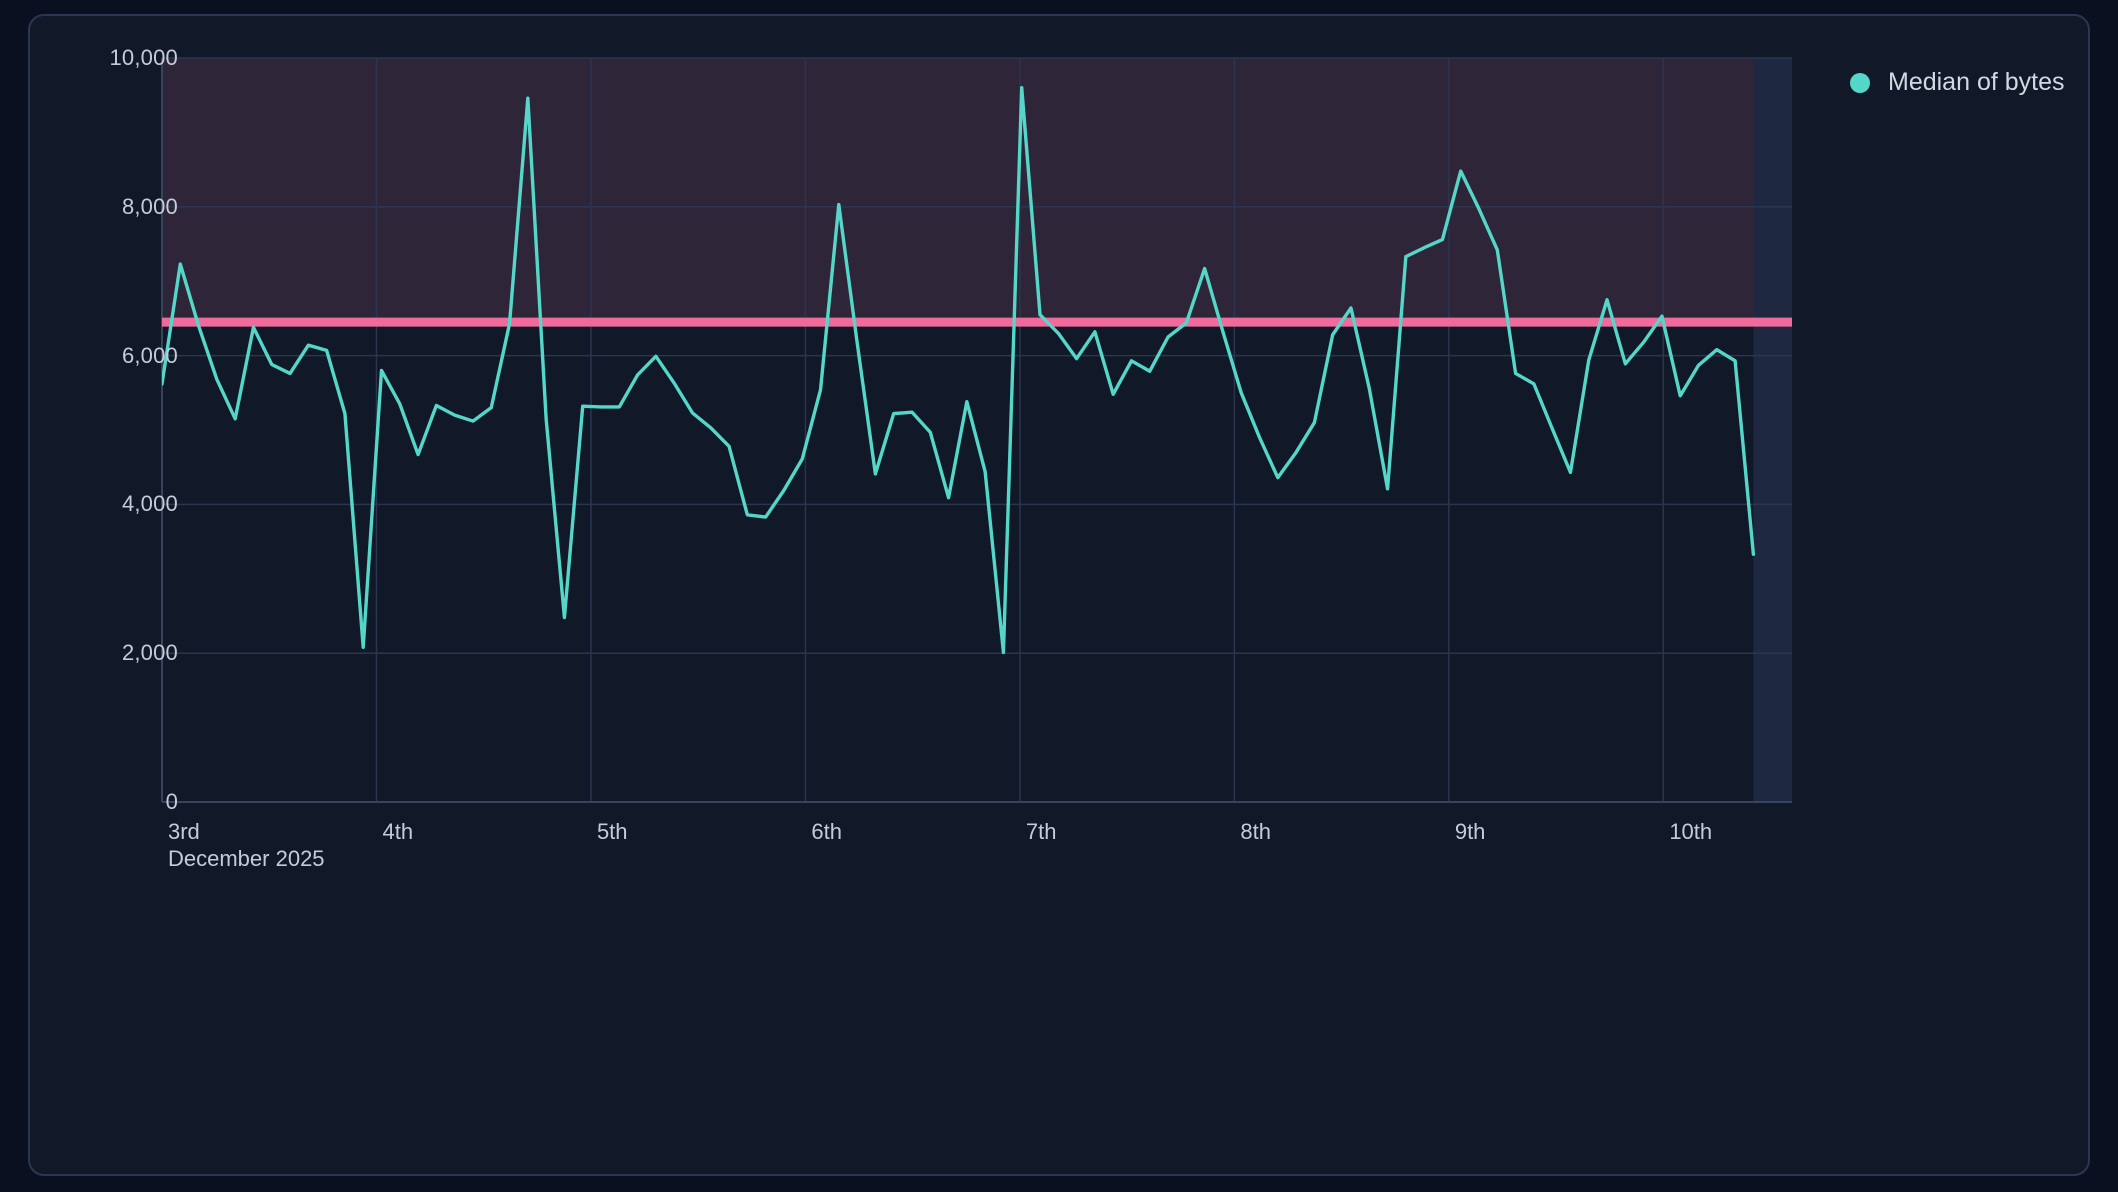 Image resolution: width=2118 pixels, height=1192 pixels. Describe the element at coordinates (149, 206) in the screenshot. I see `y-axis-tick-label: 8,000` at that location.